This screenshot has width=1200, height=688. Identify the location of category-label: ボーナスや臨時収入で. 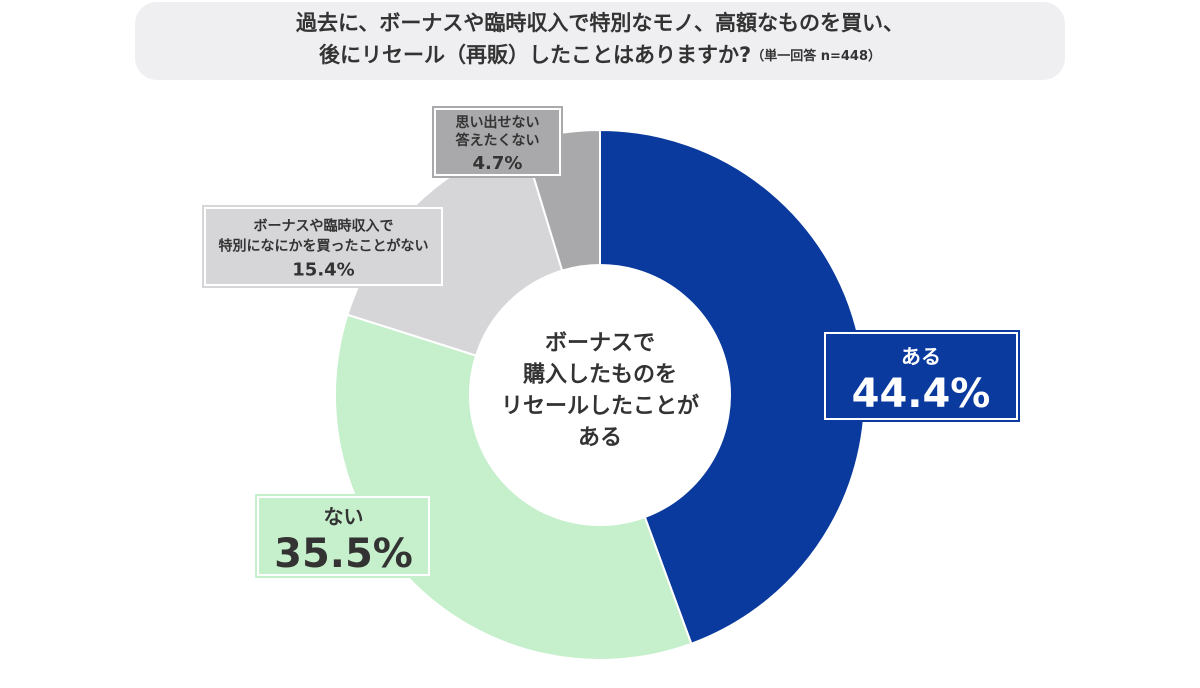
(324, 226).